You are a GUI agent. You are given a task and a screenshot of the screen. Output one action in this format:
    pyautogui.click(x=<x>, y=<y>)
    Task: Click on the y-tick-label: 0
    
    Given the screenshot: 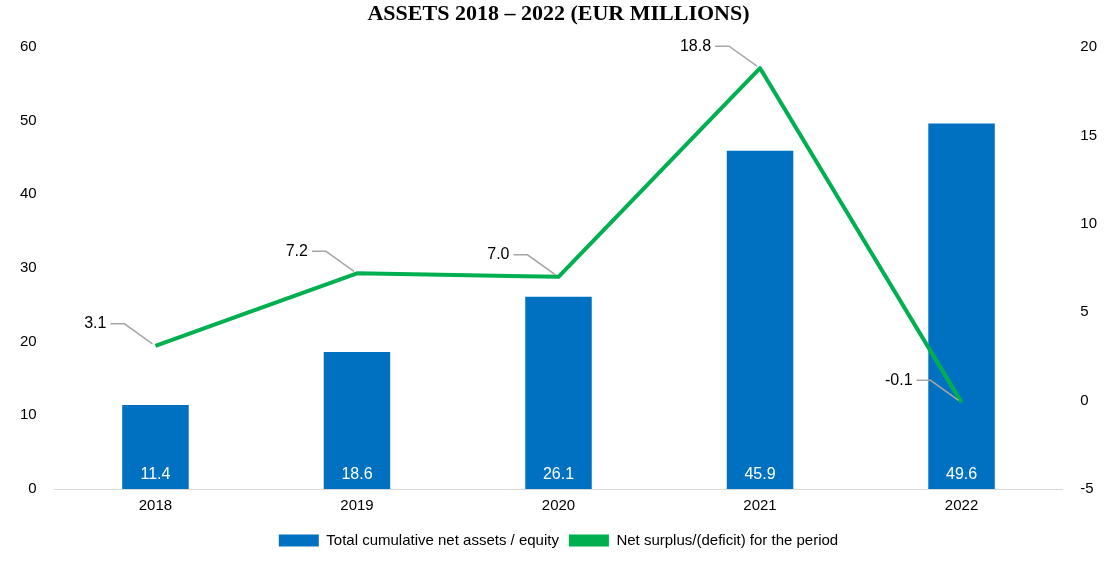 What is the action you would take?
    pyautogui.click(x=32, y=488)
    